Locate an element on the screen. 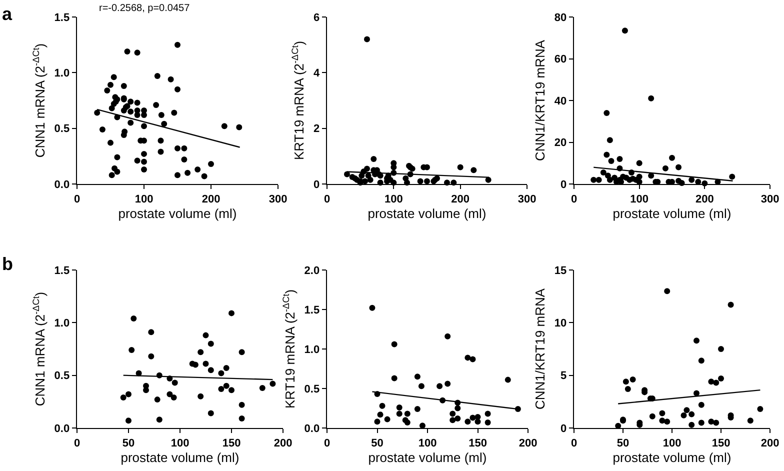 This screenshot has width=784, height=471. y-tick-label: 2.0 is located at coordinates (312, 270).